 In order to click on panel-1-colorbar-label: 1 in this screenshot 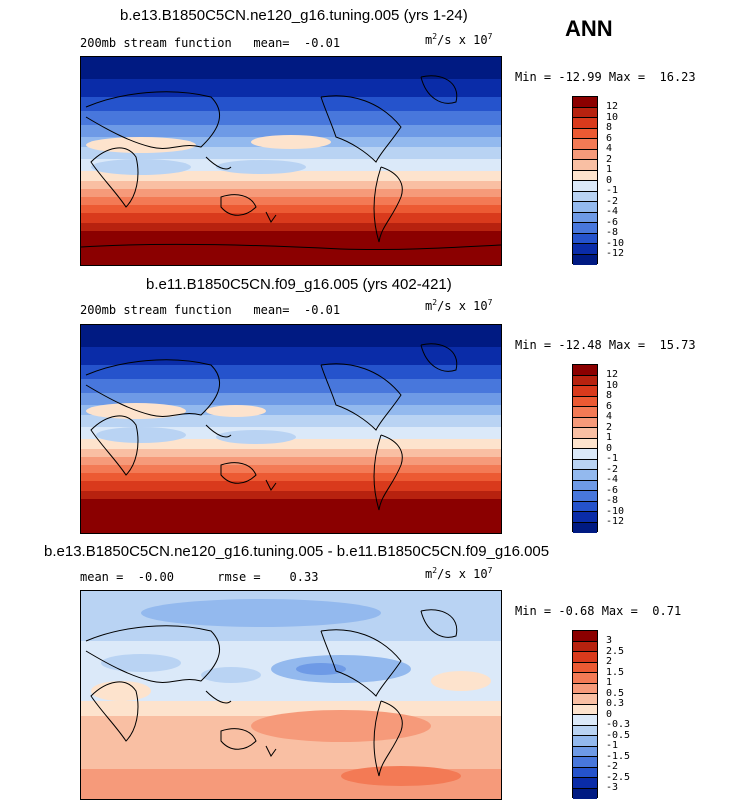, I will do `click(609, 169)`.